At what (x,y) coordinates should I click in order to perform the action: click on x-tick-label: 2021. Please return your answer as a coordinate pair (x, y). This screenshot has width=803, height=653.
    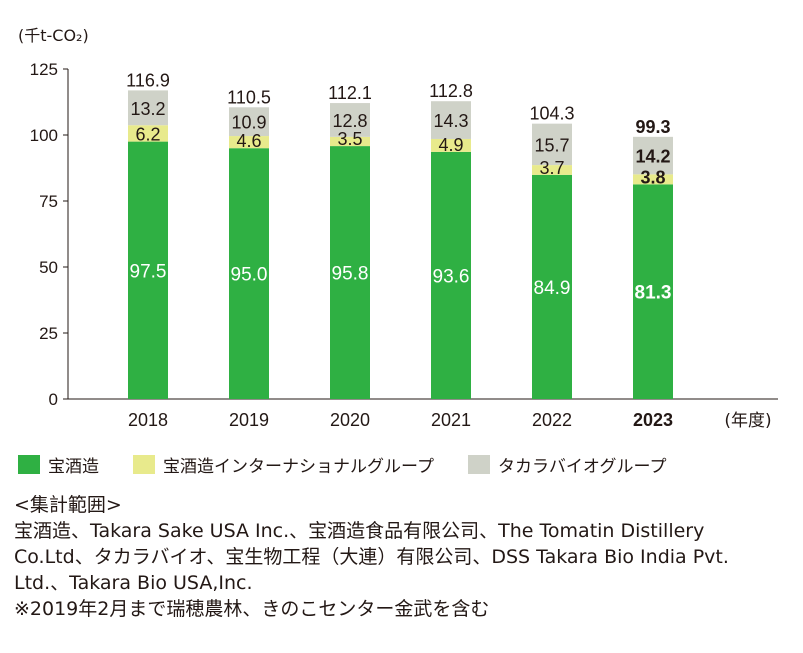
    Looking at the image, I should click on (451, 420).